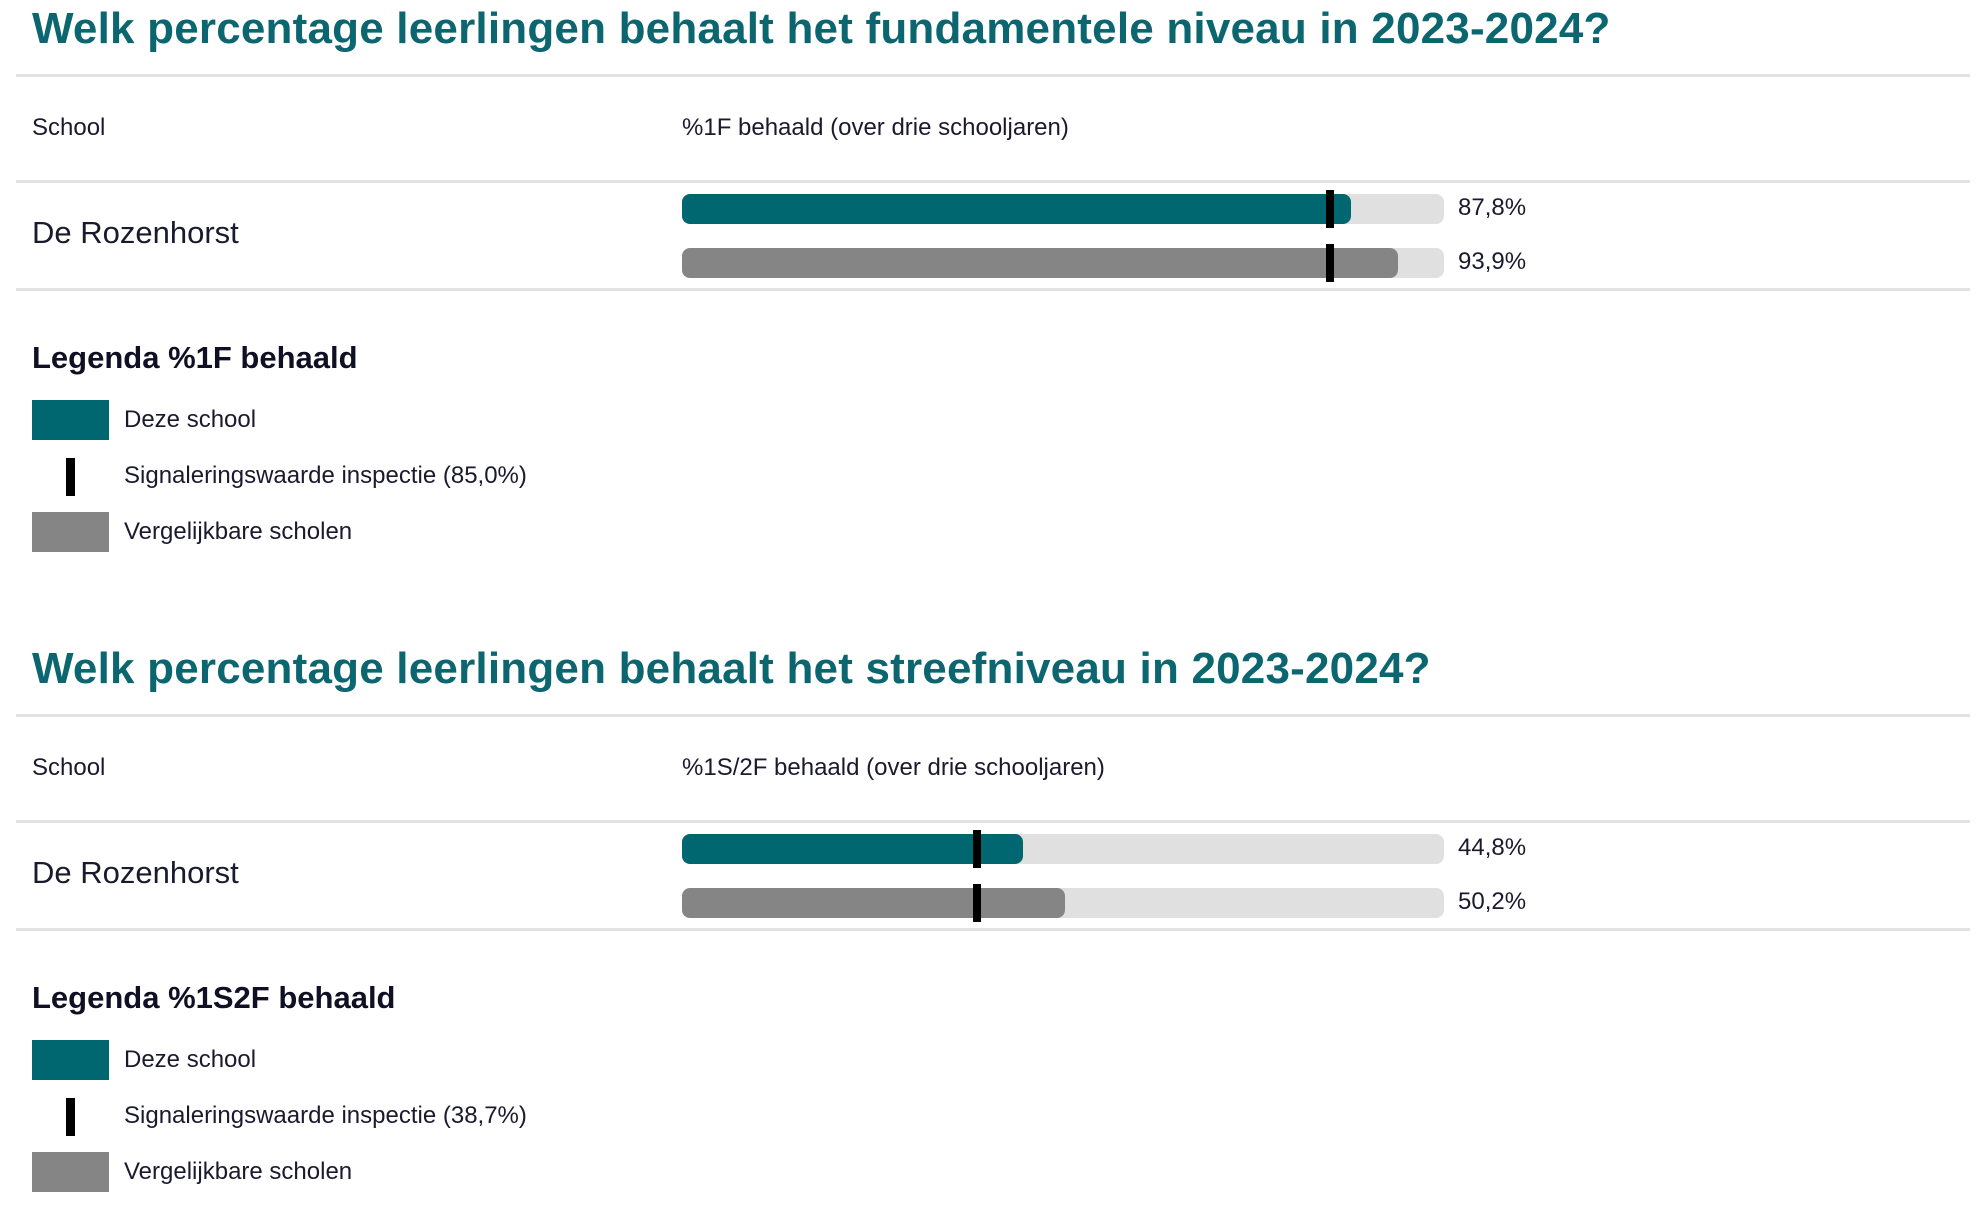  What do you see at coordinates (1492, 207) in the screenshot?
I see `bar-value-label: 87,8%` at bounding box center [1492, 207].